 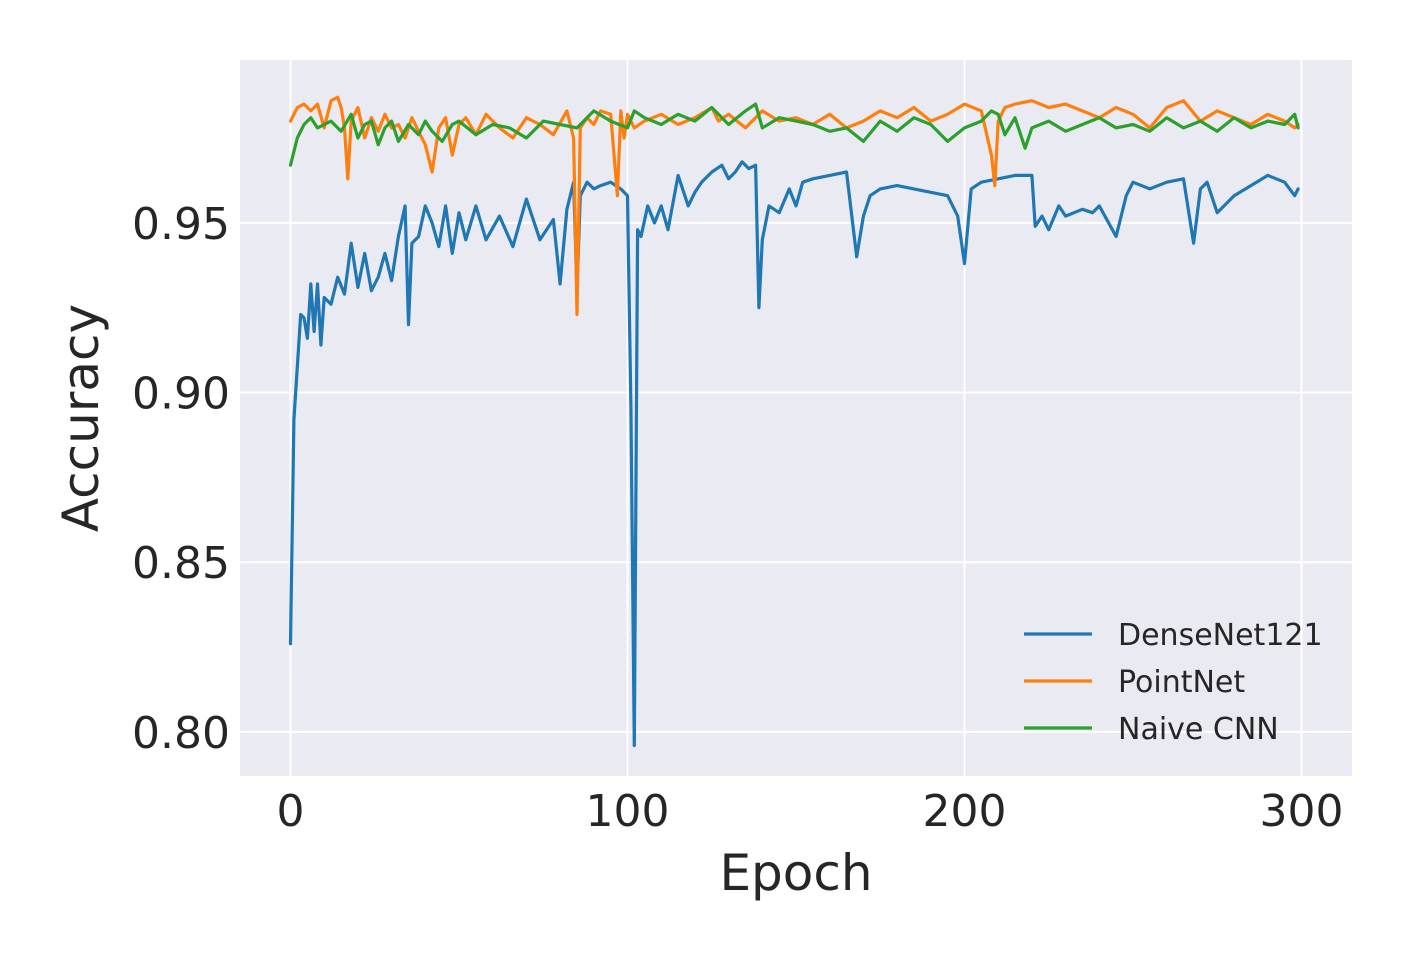 What do you see at coordinates (181, 224) in the screenshot?
I see `y-tick-label: 0.95` at bounding box center [181, 224].